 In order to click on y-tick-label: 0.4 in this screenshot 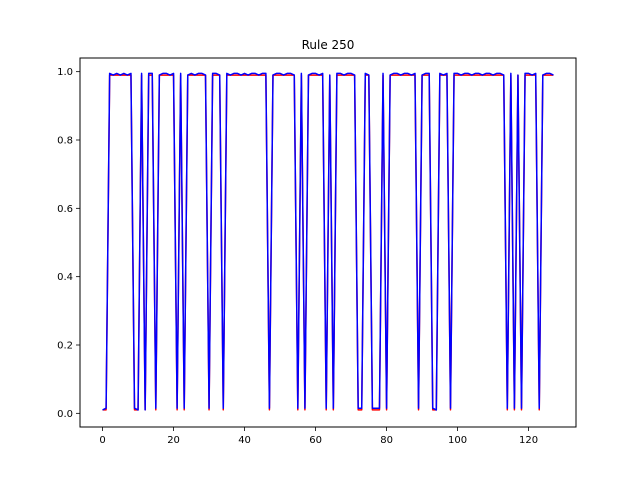, I will do `click(65, 277)`.